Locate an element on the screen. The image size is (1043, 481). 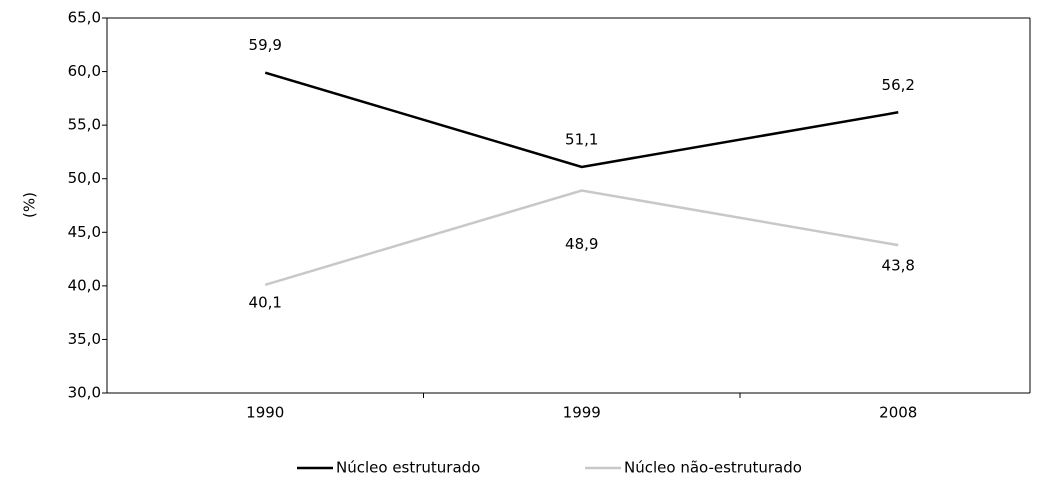
data-label: 51,1 is located at coordinates (581, 139).